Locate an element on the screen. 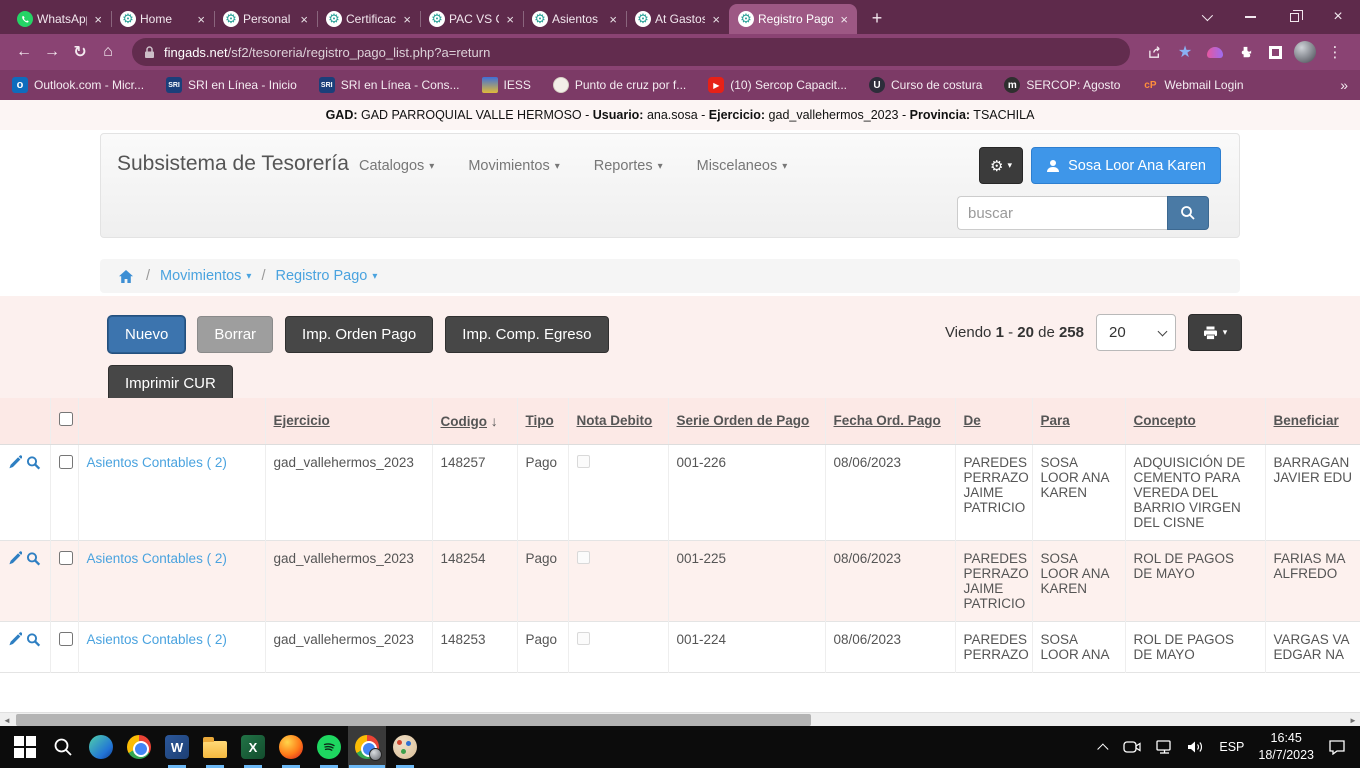 This screenshot has height=768, width=1360. taskbar-file-explorer is located at coordinates (215, 747).